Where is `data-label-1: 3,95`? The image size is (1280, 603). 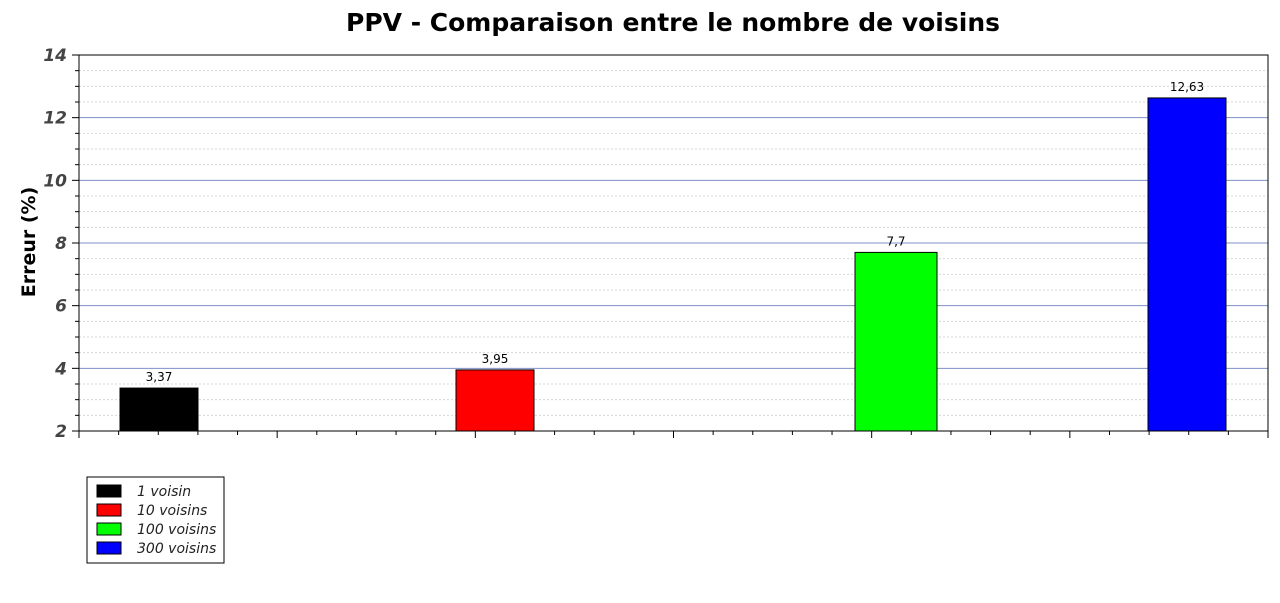 data-label-1: 3,95 is located at coordinates (495, 359).